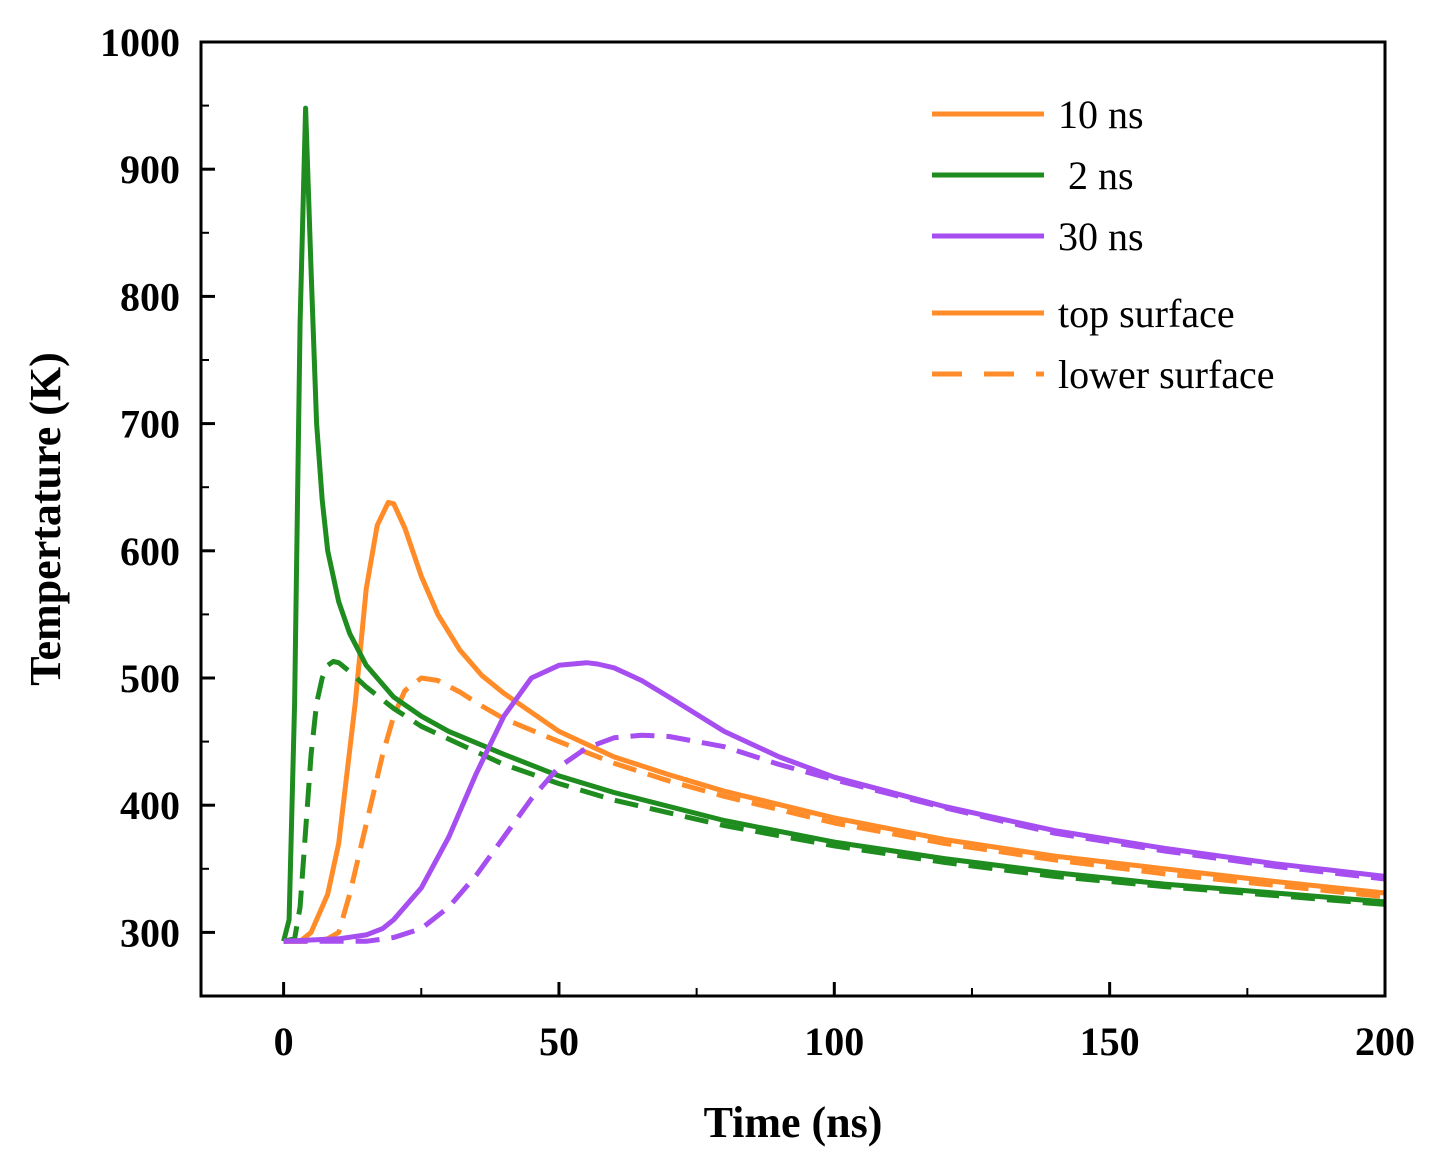  Describe the element at coordinates (559, 1041) in the screenshot. I see `x-tick-label: 50` at that location.